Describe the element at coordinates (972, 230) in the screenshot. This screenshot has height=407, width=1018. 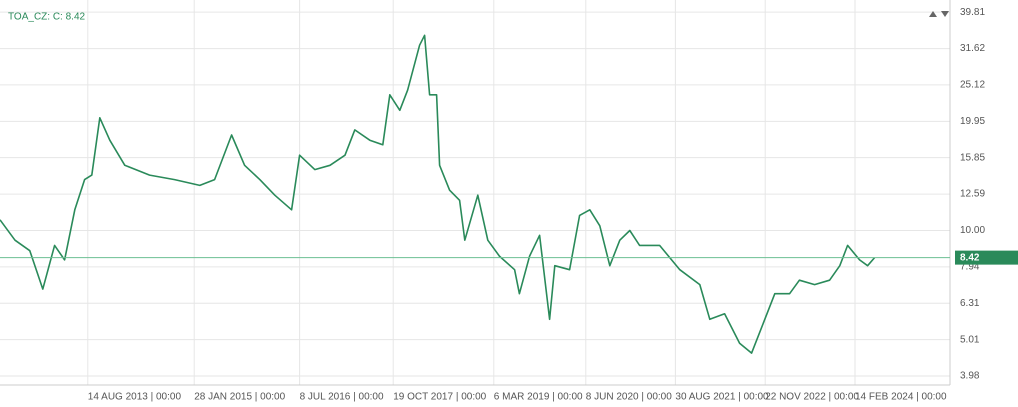
I see `y-tick-label: 10.00` at that location.